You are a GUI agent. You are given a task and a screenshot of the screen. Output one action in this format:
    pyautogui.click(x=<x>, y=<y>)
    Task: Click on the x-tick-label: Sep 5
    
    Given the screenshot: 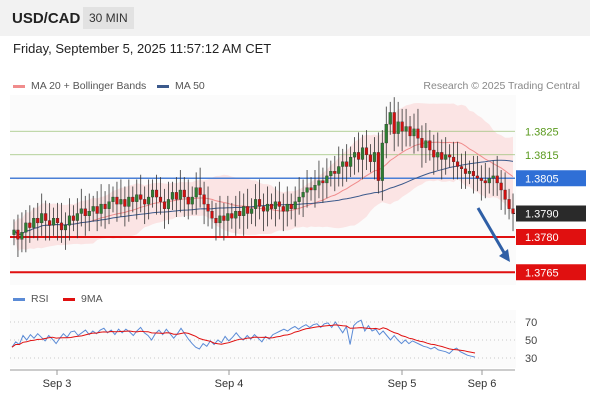 What is the action you would take?
    pyautogui.click(x=402, y=384)
    